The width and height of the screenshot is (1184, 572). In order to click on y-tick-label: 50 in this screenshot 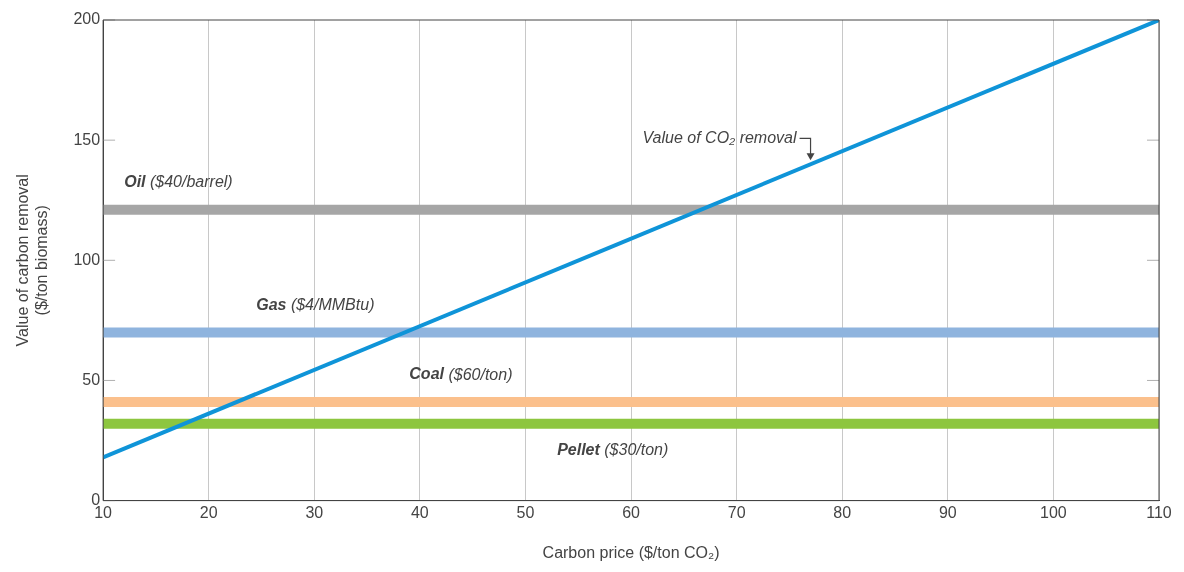, I will do `click(91, 379)`.